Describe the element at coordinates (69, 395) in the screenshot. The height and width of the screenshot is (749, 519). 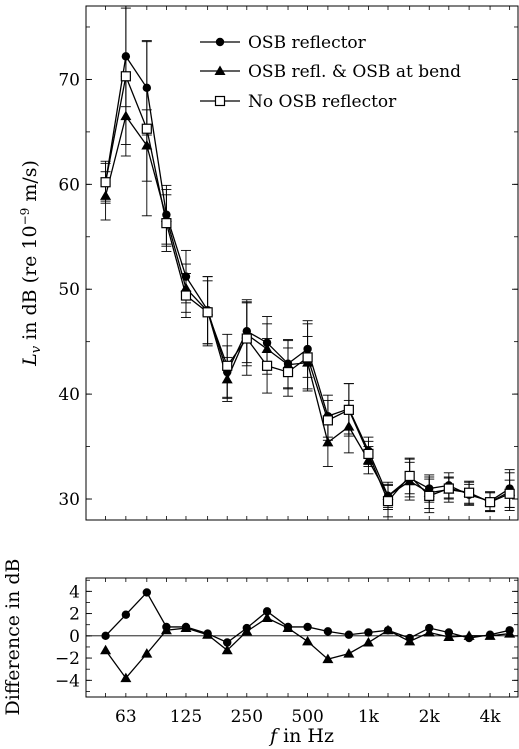
I see `top-y-tick-label: 40` at that location.